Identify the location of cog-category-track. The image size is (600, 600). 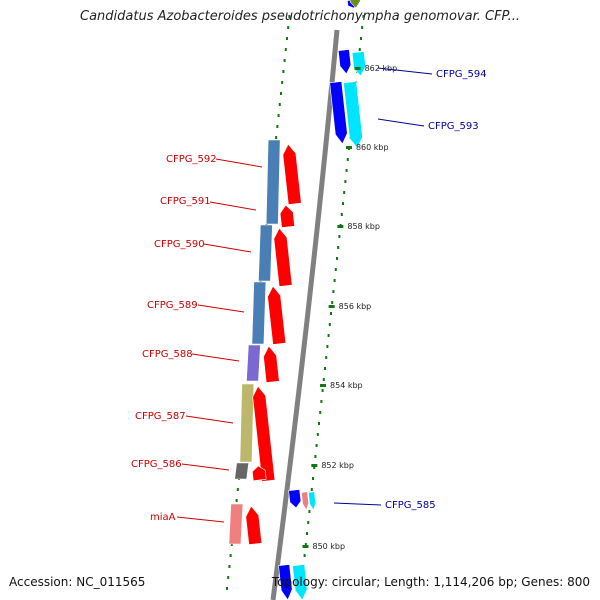
(254, 342).